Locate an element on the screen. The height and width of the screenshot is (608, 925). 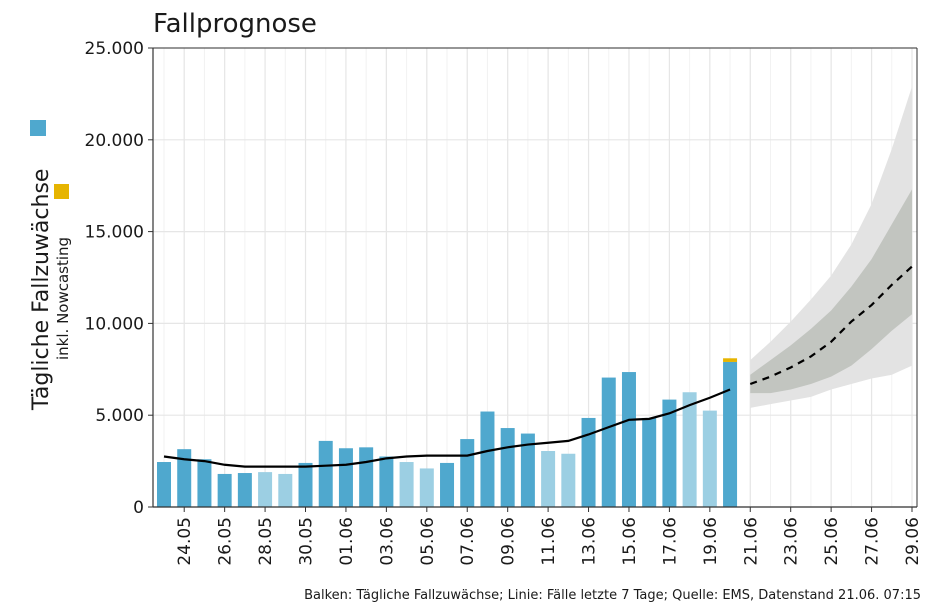
y-axis-subtitle: inkl. Nowcasting is located at coordinates (63, 298).